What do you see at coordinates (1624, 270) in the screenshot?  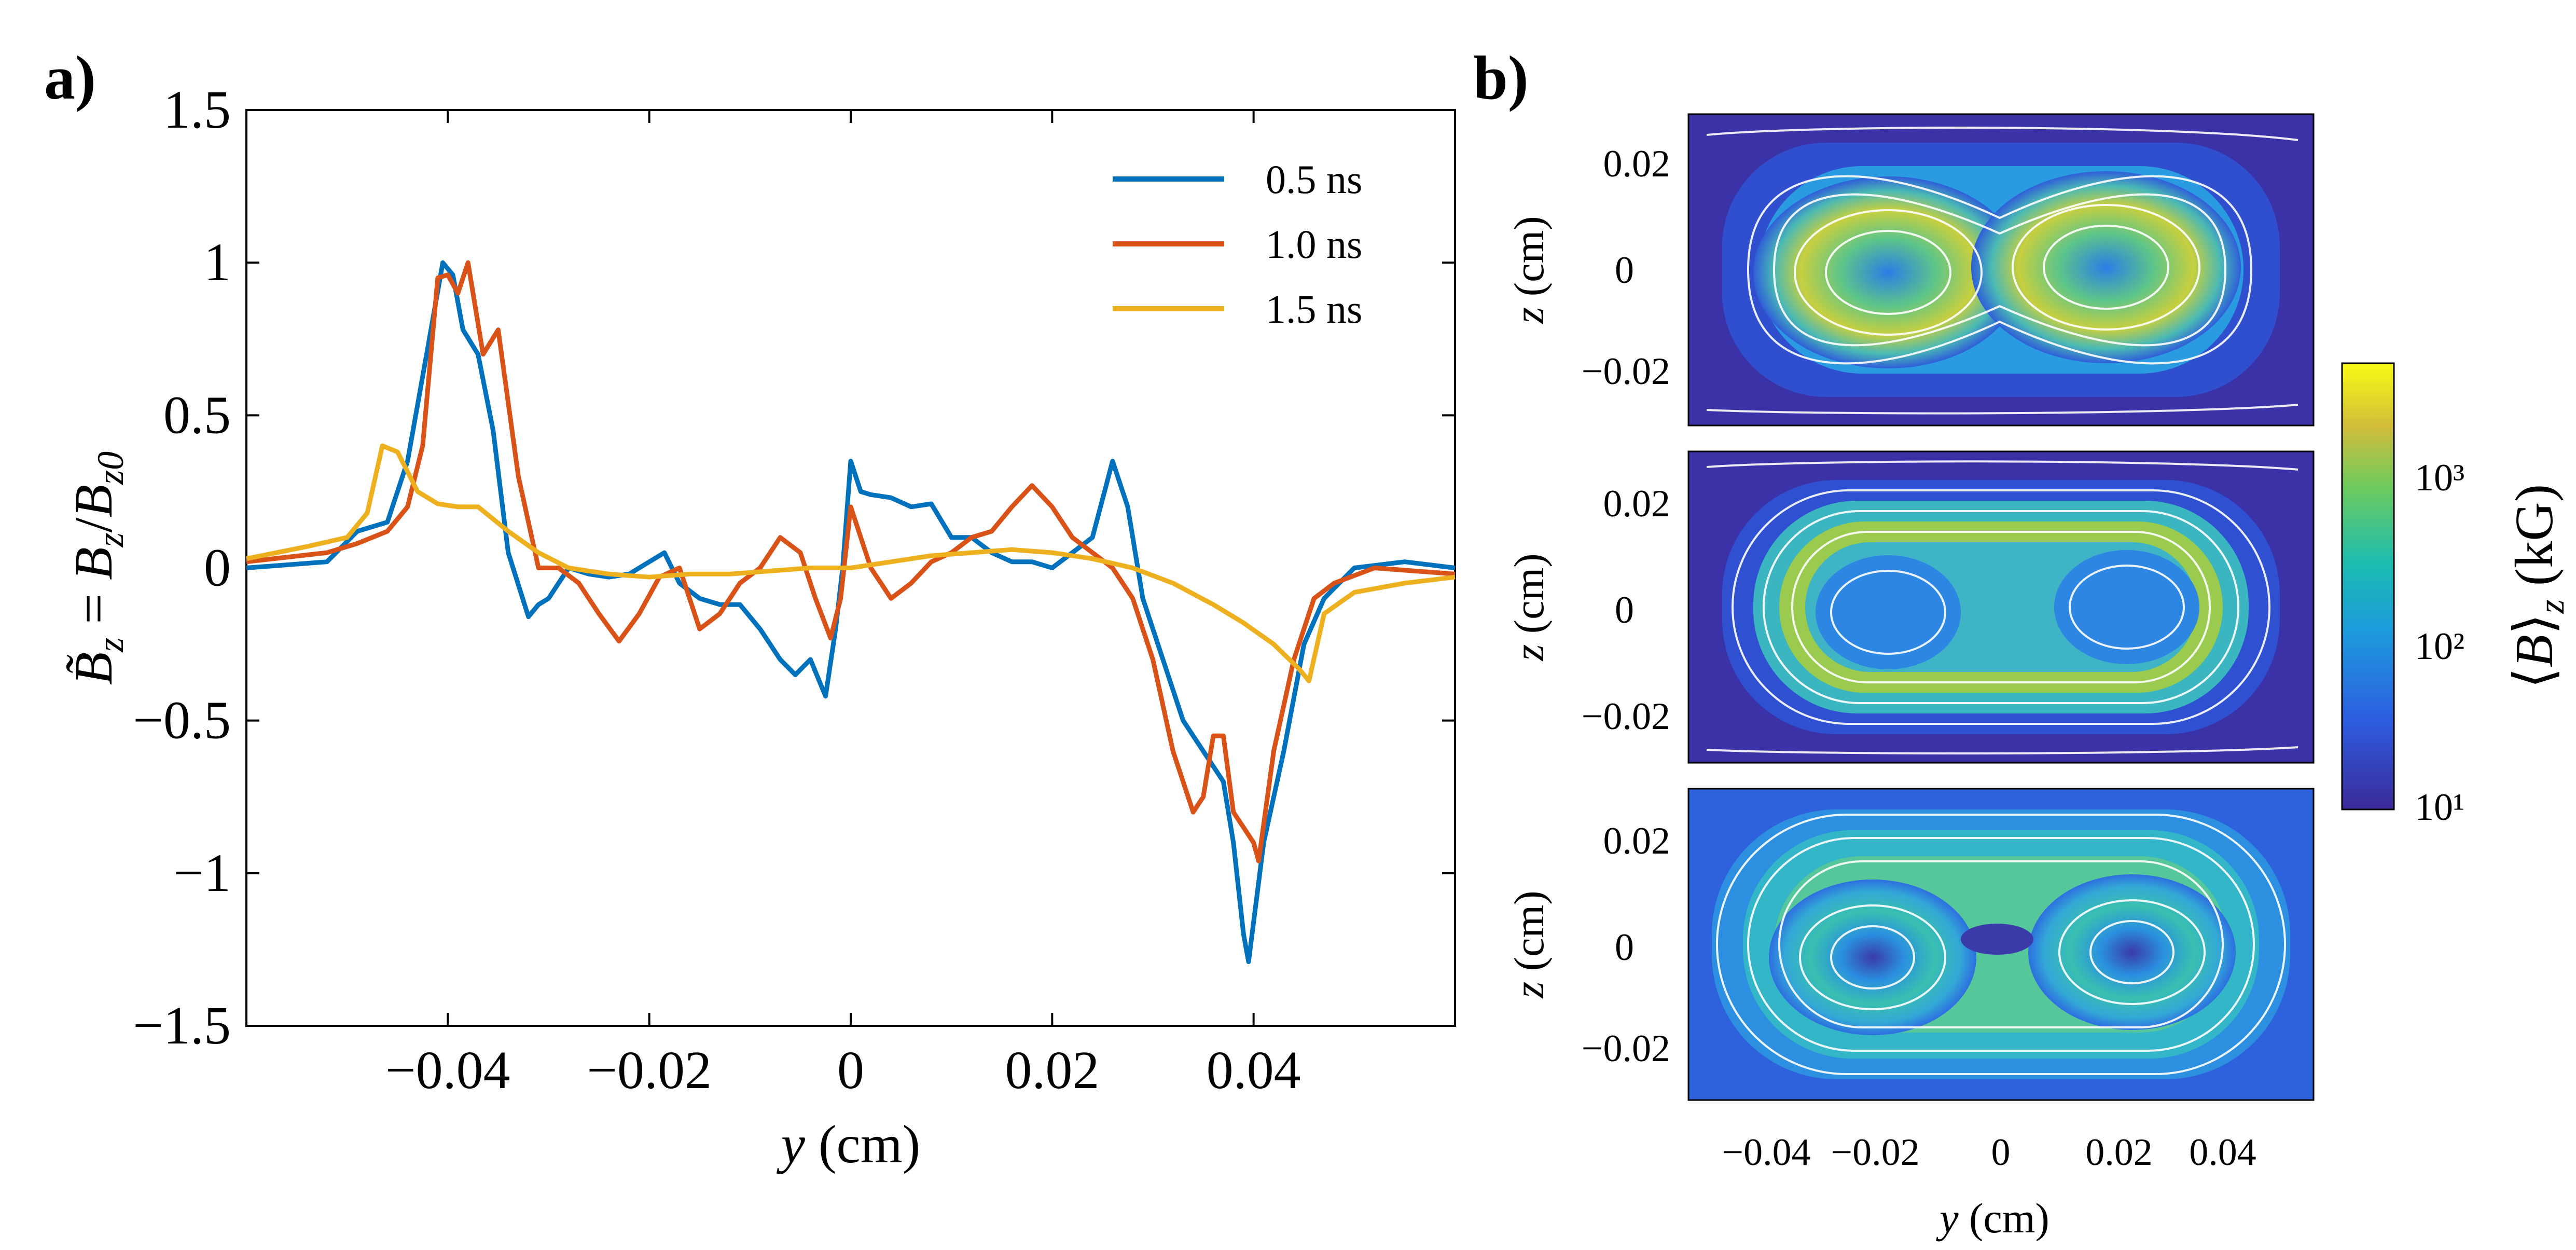 I see `hm1-ytick-2: 0` at bounding box center [1624, 270].